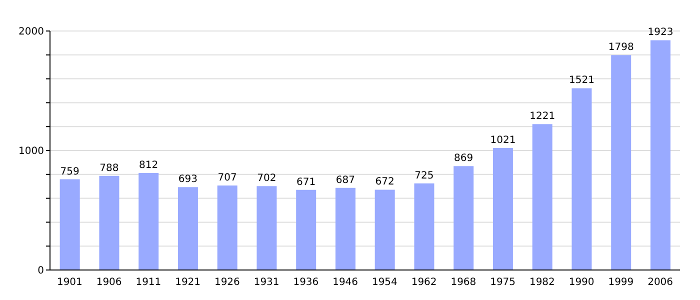  What do you see at coordinates (109, 282) in the screenshot?
I see `x-tick-label: 1906` at bounding box center [109, 282].